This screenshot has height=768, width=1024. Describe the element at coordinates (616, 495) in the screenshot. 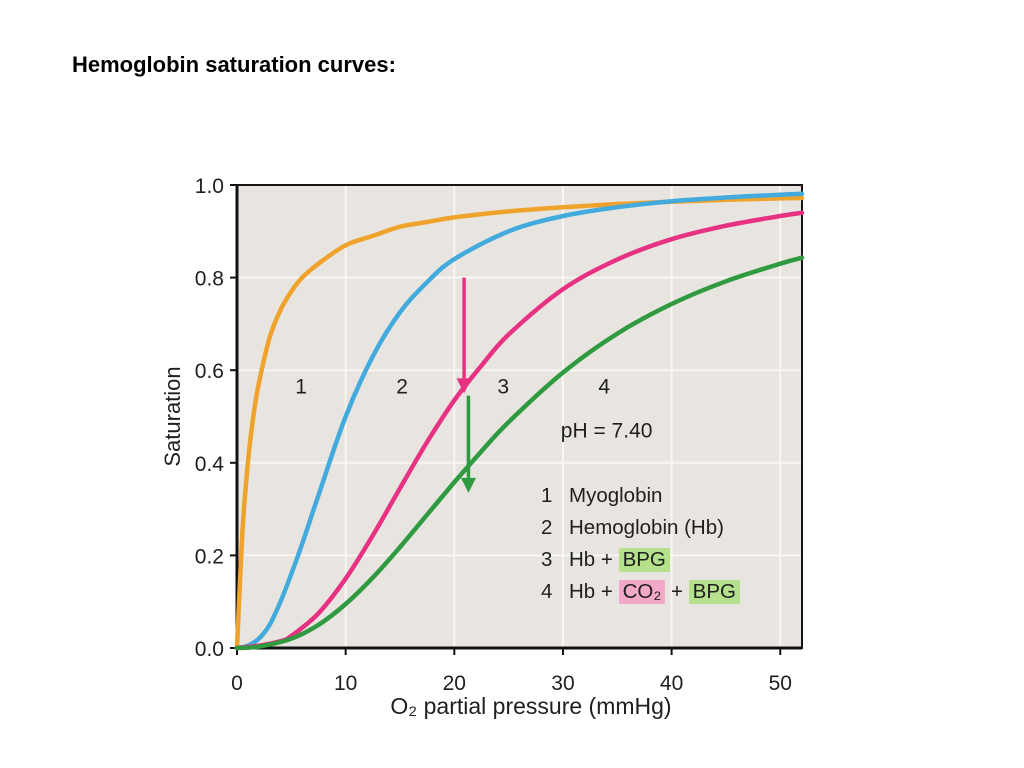

I see `legend-item-label: Myoglobin` at that location.